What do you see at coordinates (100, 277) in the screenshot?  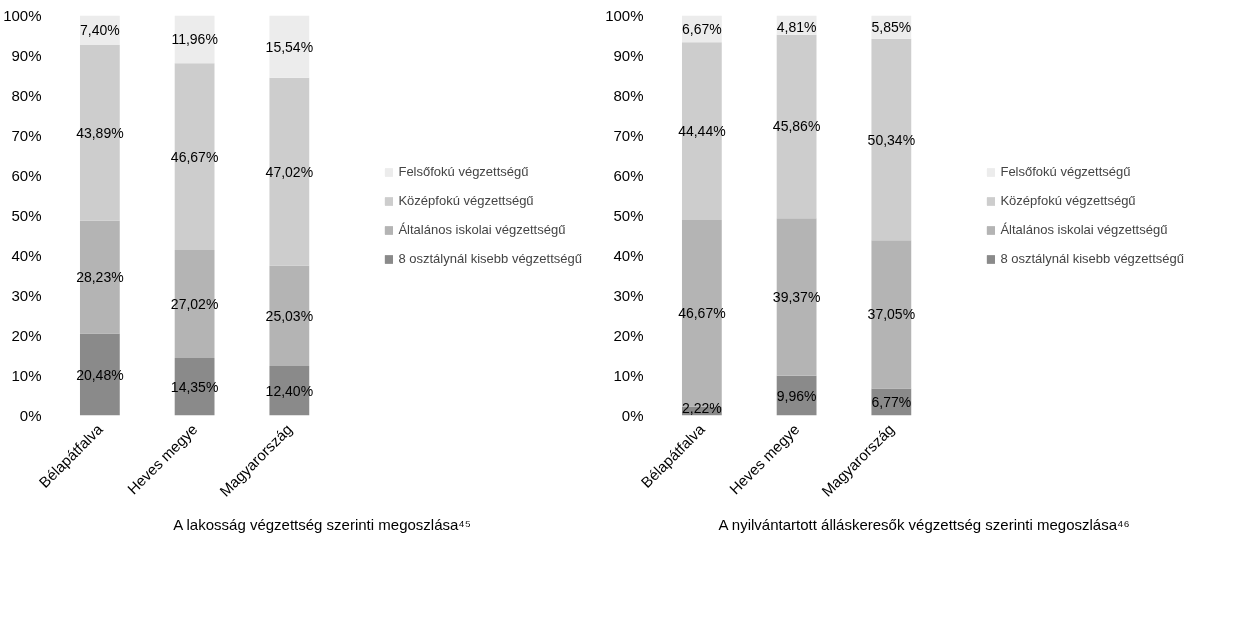 I see `data-label: 28,23%` at bounding box center [100, 277].